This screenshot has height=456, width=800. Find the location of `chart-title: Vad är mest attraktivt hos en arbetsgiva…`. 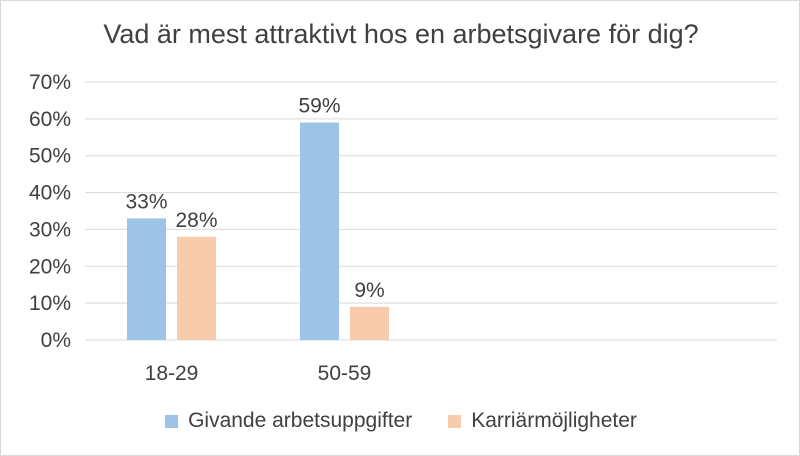

chart-title: Vad är mest attraktivt hos en arbetsgiva… is located at coordinates (401, 34).